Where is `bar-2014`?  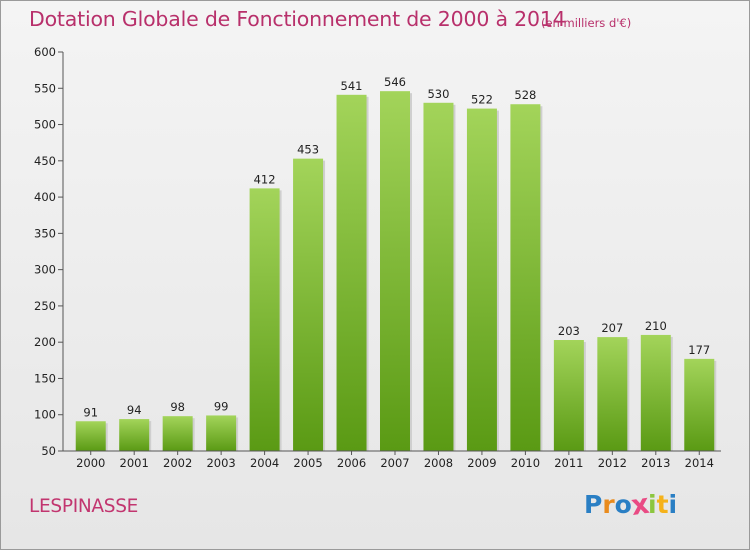
bar-2014 is located at coordinates (699, 404).